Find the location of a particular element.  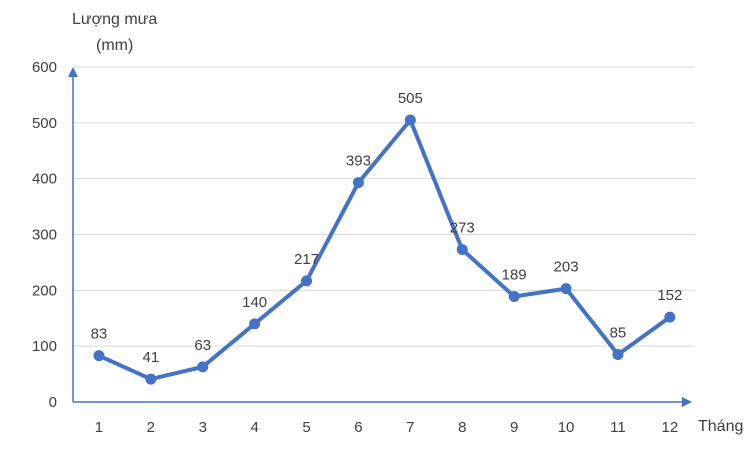

data-label: 203 is located at coordinates (566, 267).